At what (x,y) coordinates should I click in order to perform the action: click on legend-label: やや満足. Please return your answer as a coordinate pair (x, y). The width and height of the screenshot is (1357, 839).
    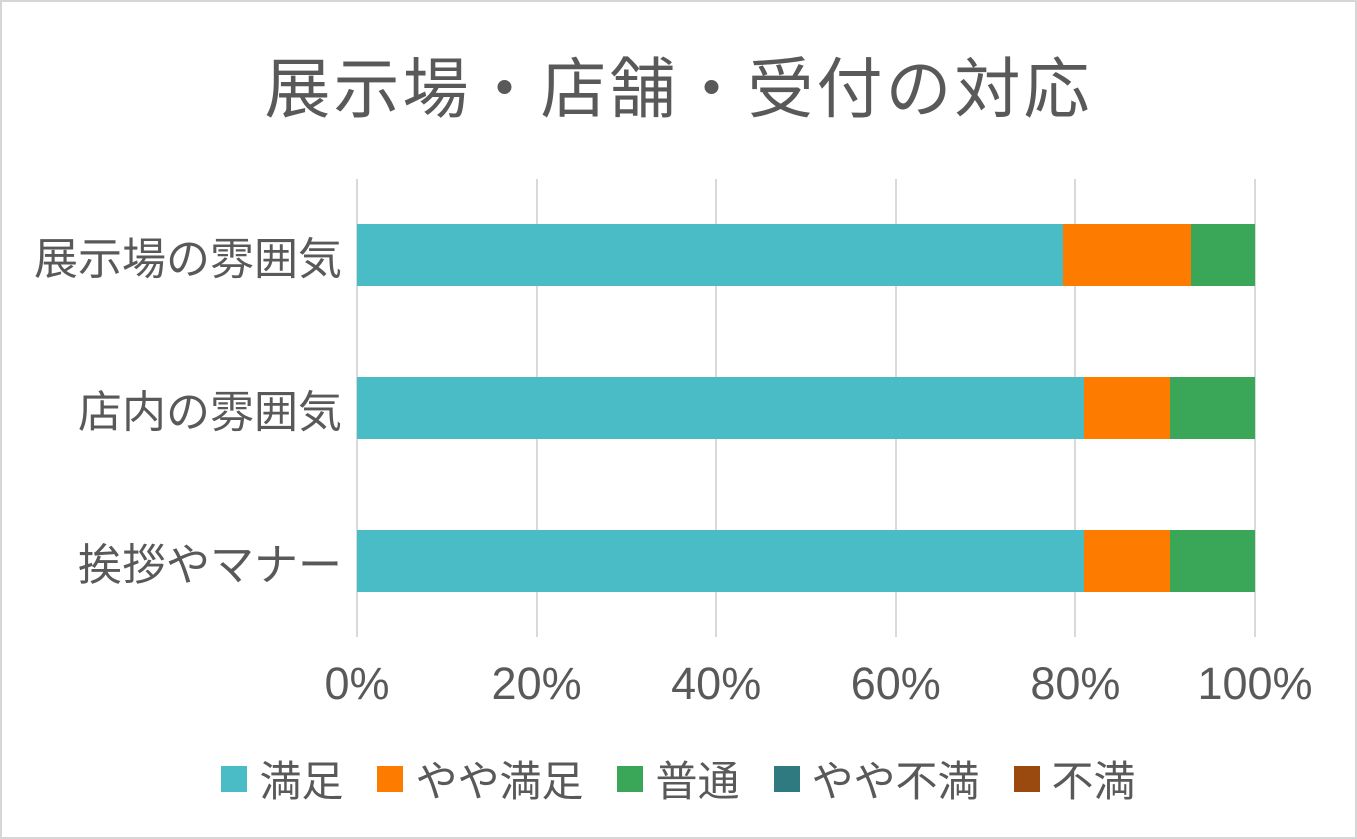
    Looking at the image, I should click on (499, 781).